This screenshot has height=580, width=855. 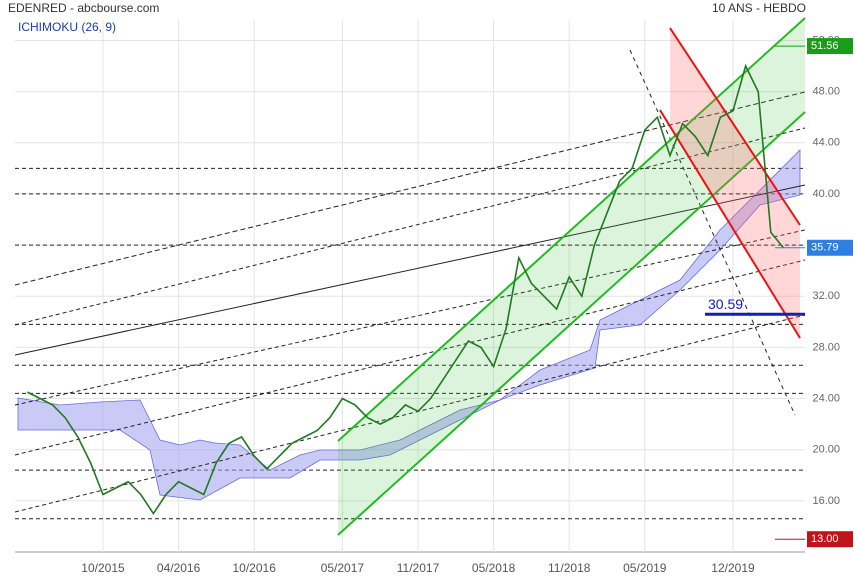 What do you see at coordinates (67, 27) in the screenshot?
I see `indicator-label: ICHIMOKU (26, 9)` at bounding box center [67, 27].